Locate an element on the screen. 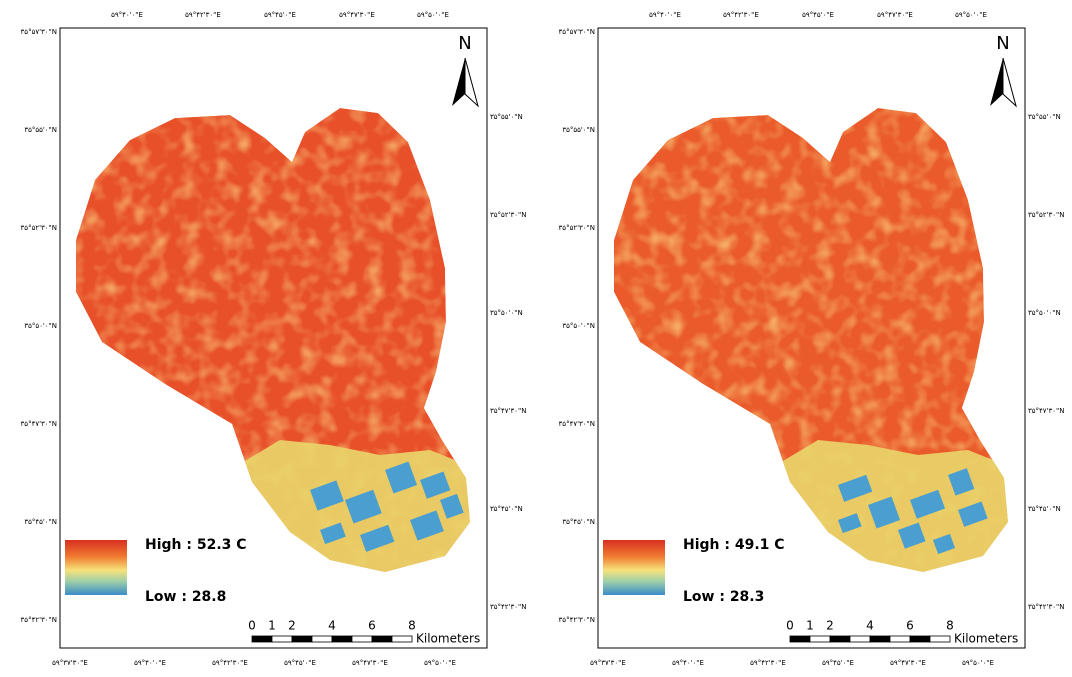 The height and width of the screenshot is (677, 1072). legend-low: Low : 28.8 is located at coordinates (185, 597).